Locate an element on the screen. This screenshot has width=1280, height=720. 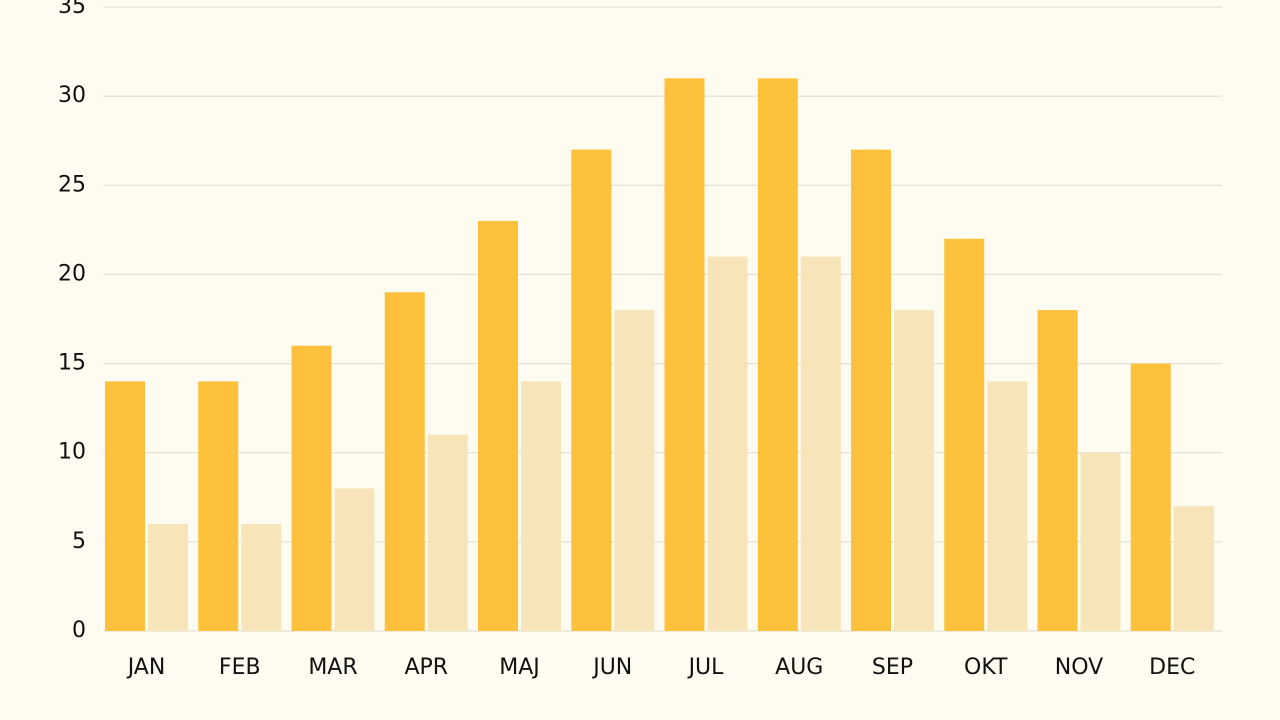
y-tick-label: 30 is located at coordinates (72, 95).